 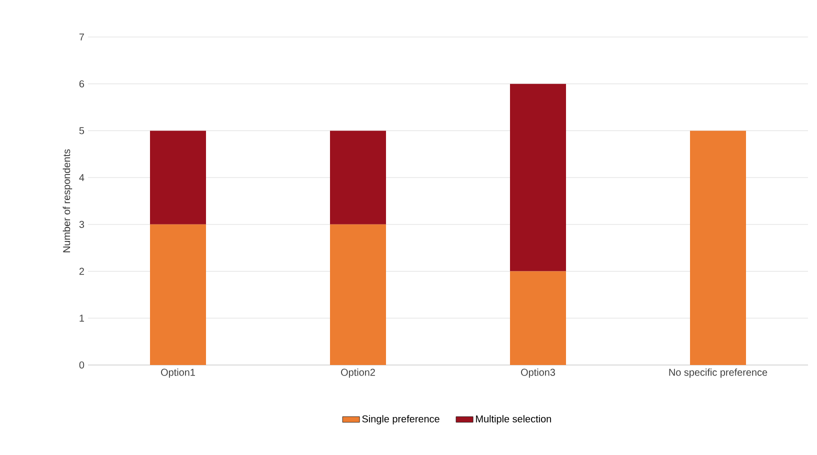 I want to click on y-tick-label: 4, so click(x=81, y=177).